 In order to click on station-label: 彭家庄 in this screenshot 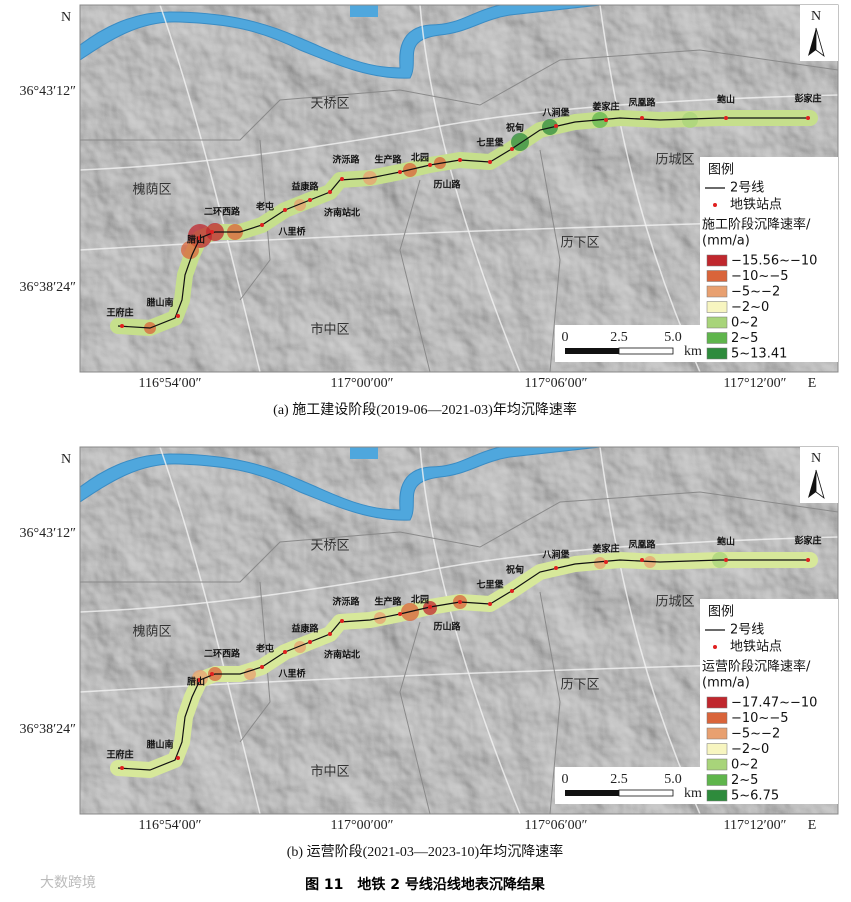, I will do `click(807, 541)`.